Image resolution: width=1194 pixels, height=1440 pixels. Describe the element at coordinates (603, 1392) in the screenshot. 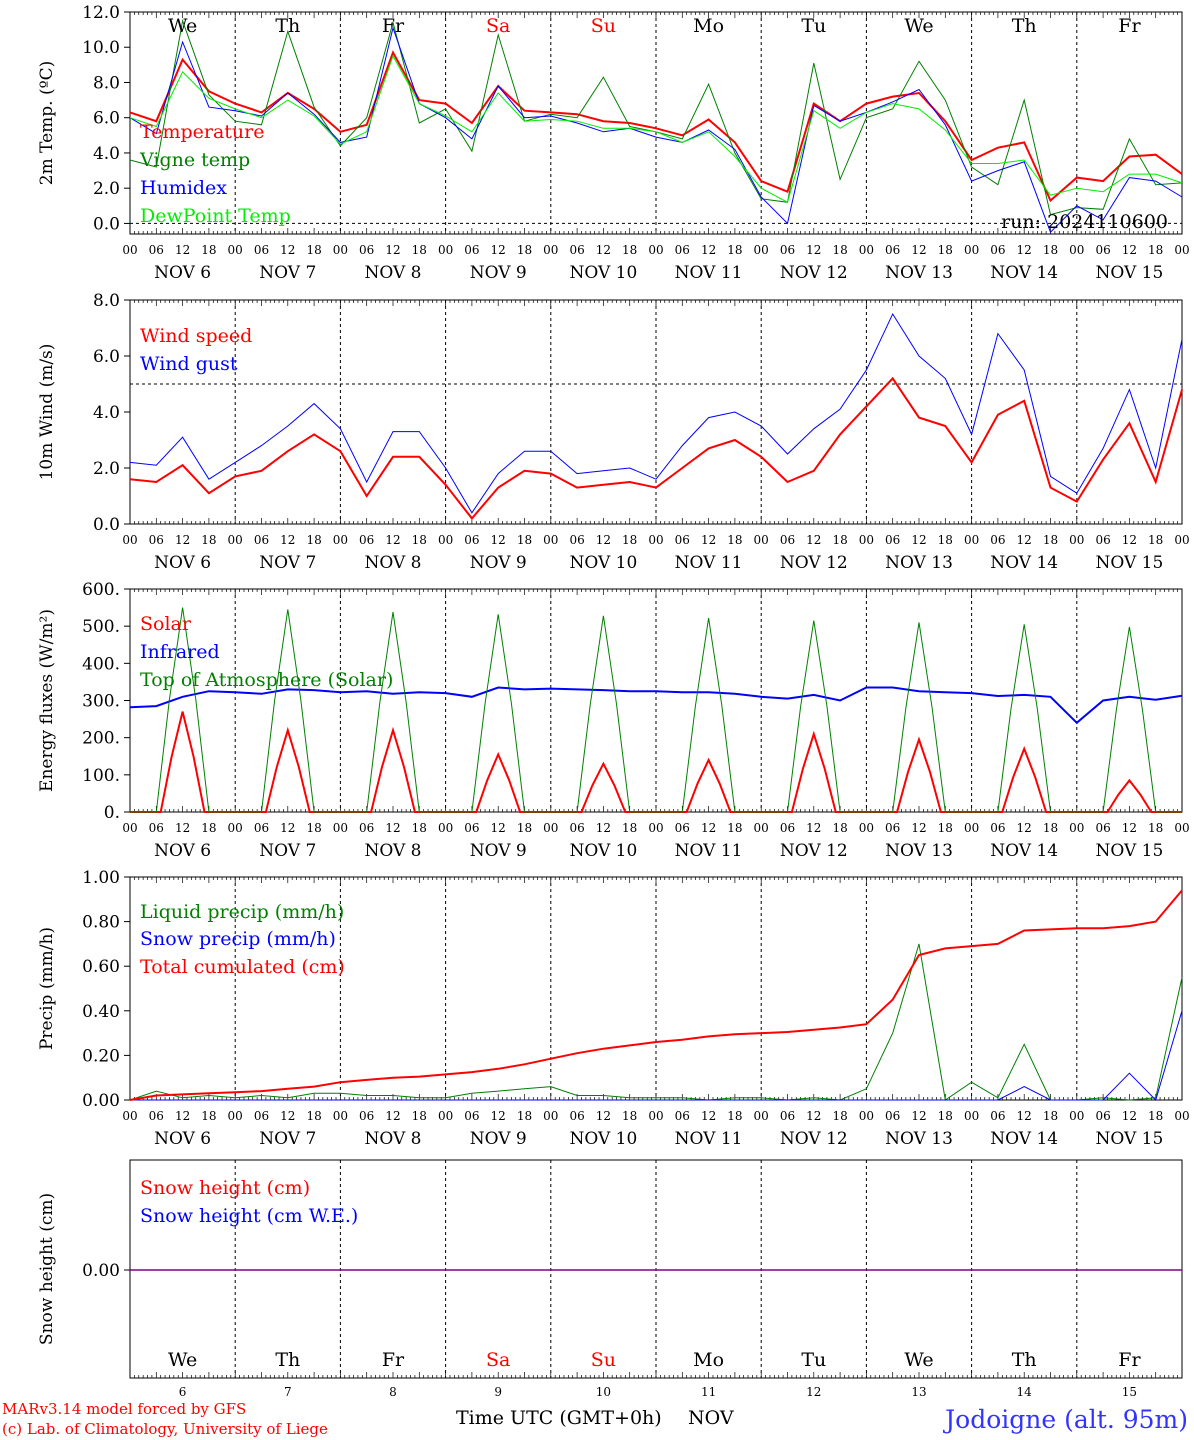

I see `day-number: 10` at that location.